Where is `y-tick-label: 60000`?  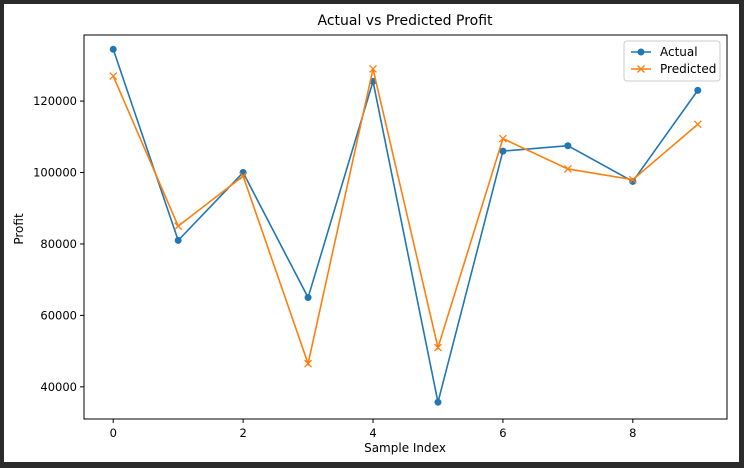
y-tick-label: 60000 is located at coordinates (58, 315).